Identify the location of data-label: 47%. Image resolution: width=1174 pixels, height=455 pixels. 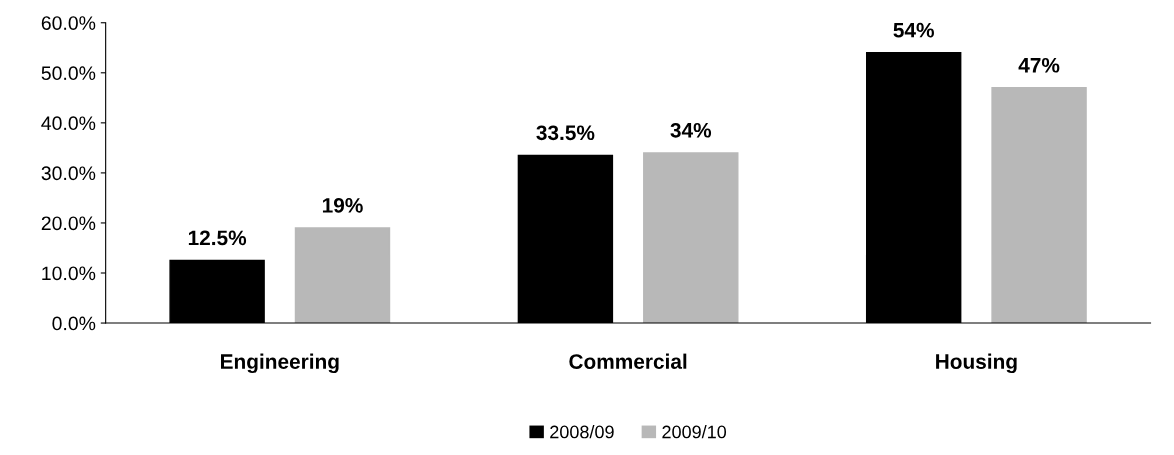
(1039, 65).